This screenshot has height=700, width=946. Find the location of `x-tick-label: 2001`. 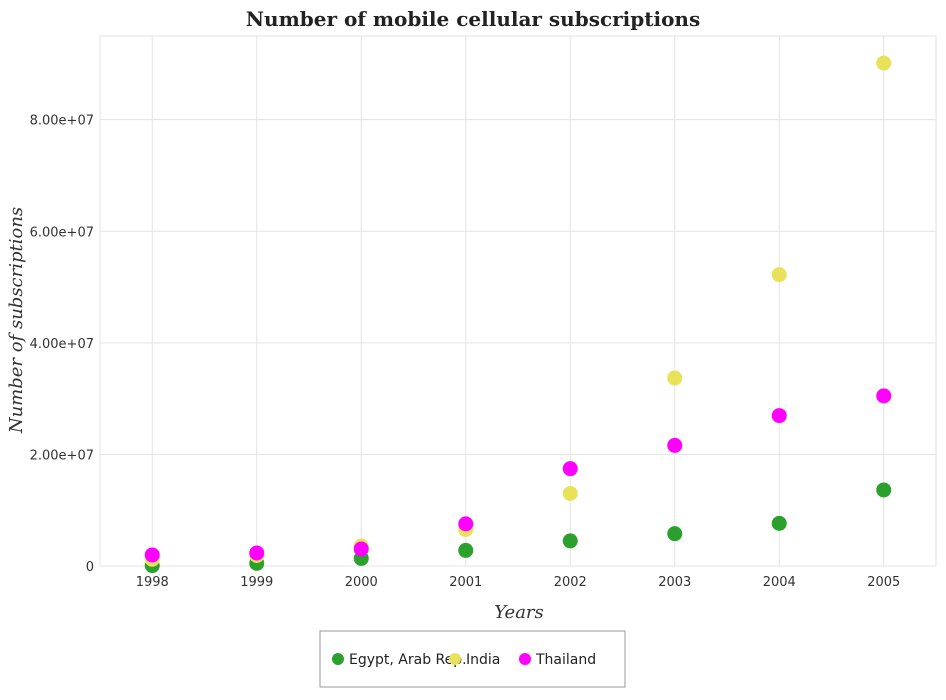

x-tick-label: 2001 is located at coordinates (465, 582).